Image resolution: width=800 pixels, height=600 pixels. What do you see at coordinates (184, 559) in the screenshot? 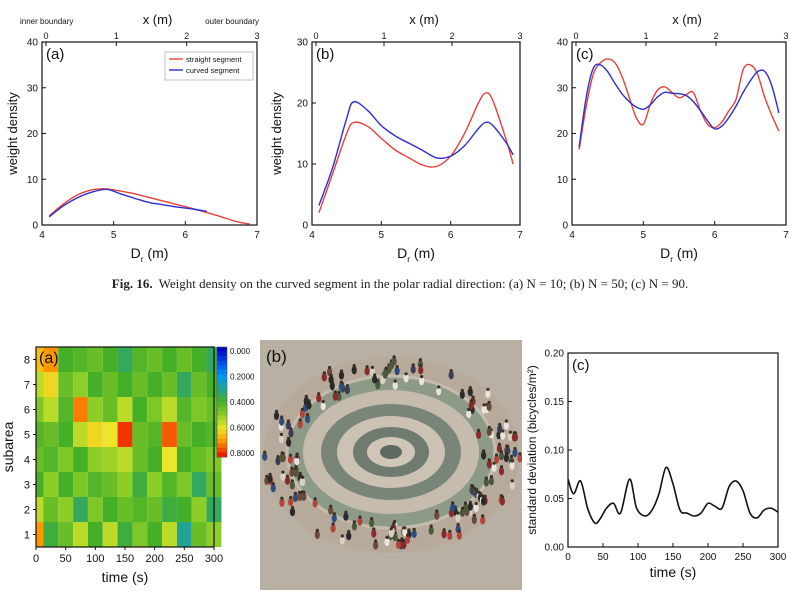
I see `x-tick-label: 250` at bounding box center [184, 559].